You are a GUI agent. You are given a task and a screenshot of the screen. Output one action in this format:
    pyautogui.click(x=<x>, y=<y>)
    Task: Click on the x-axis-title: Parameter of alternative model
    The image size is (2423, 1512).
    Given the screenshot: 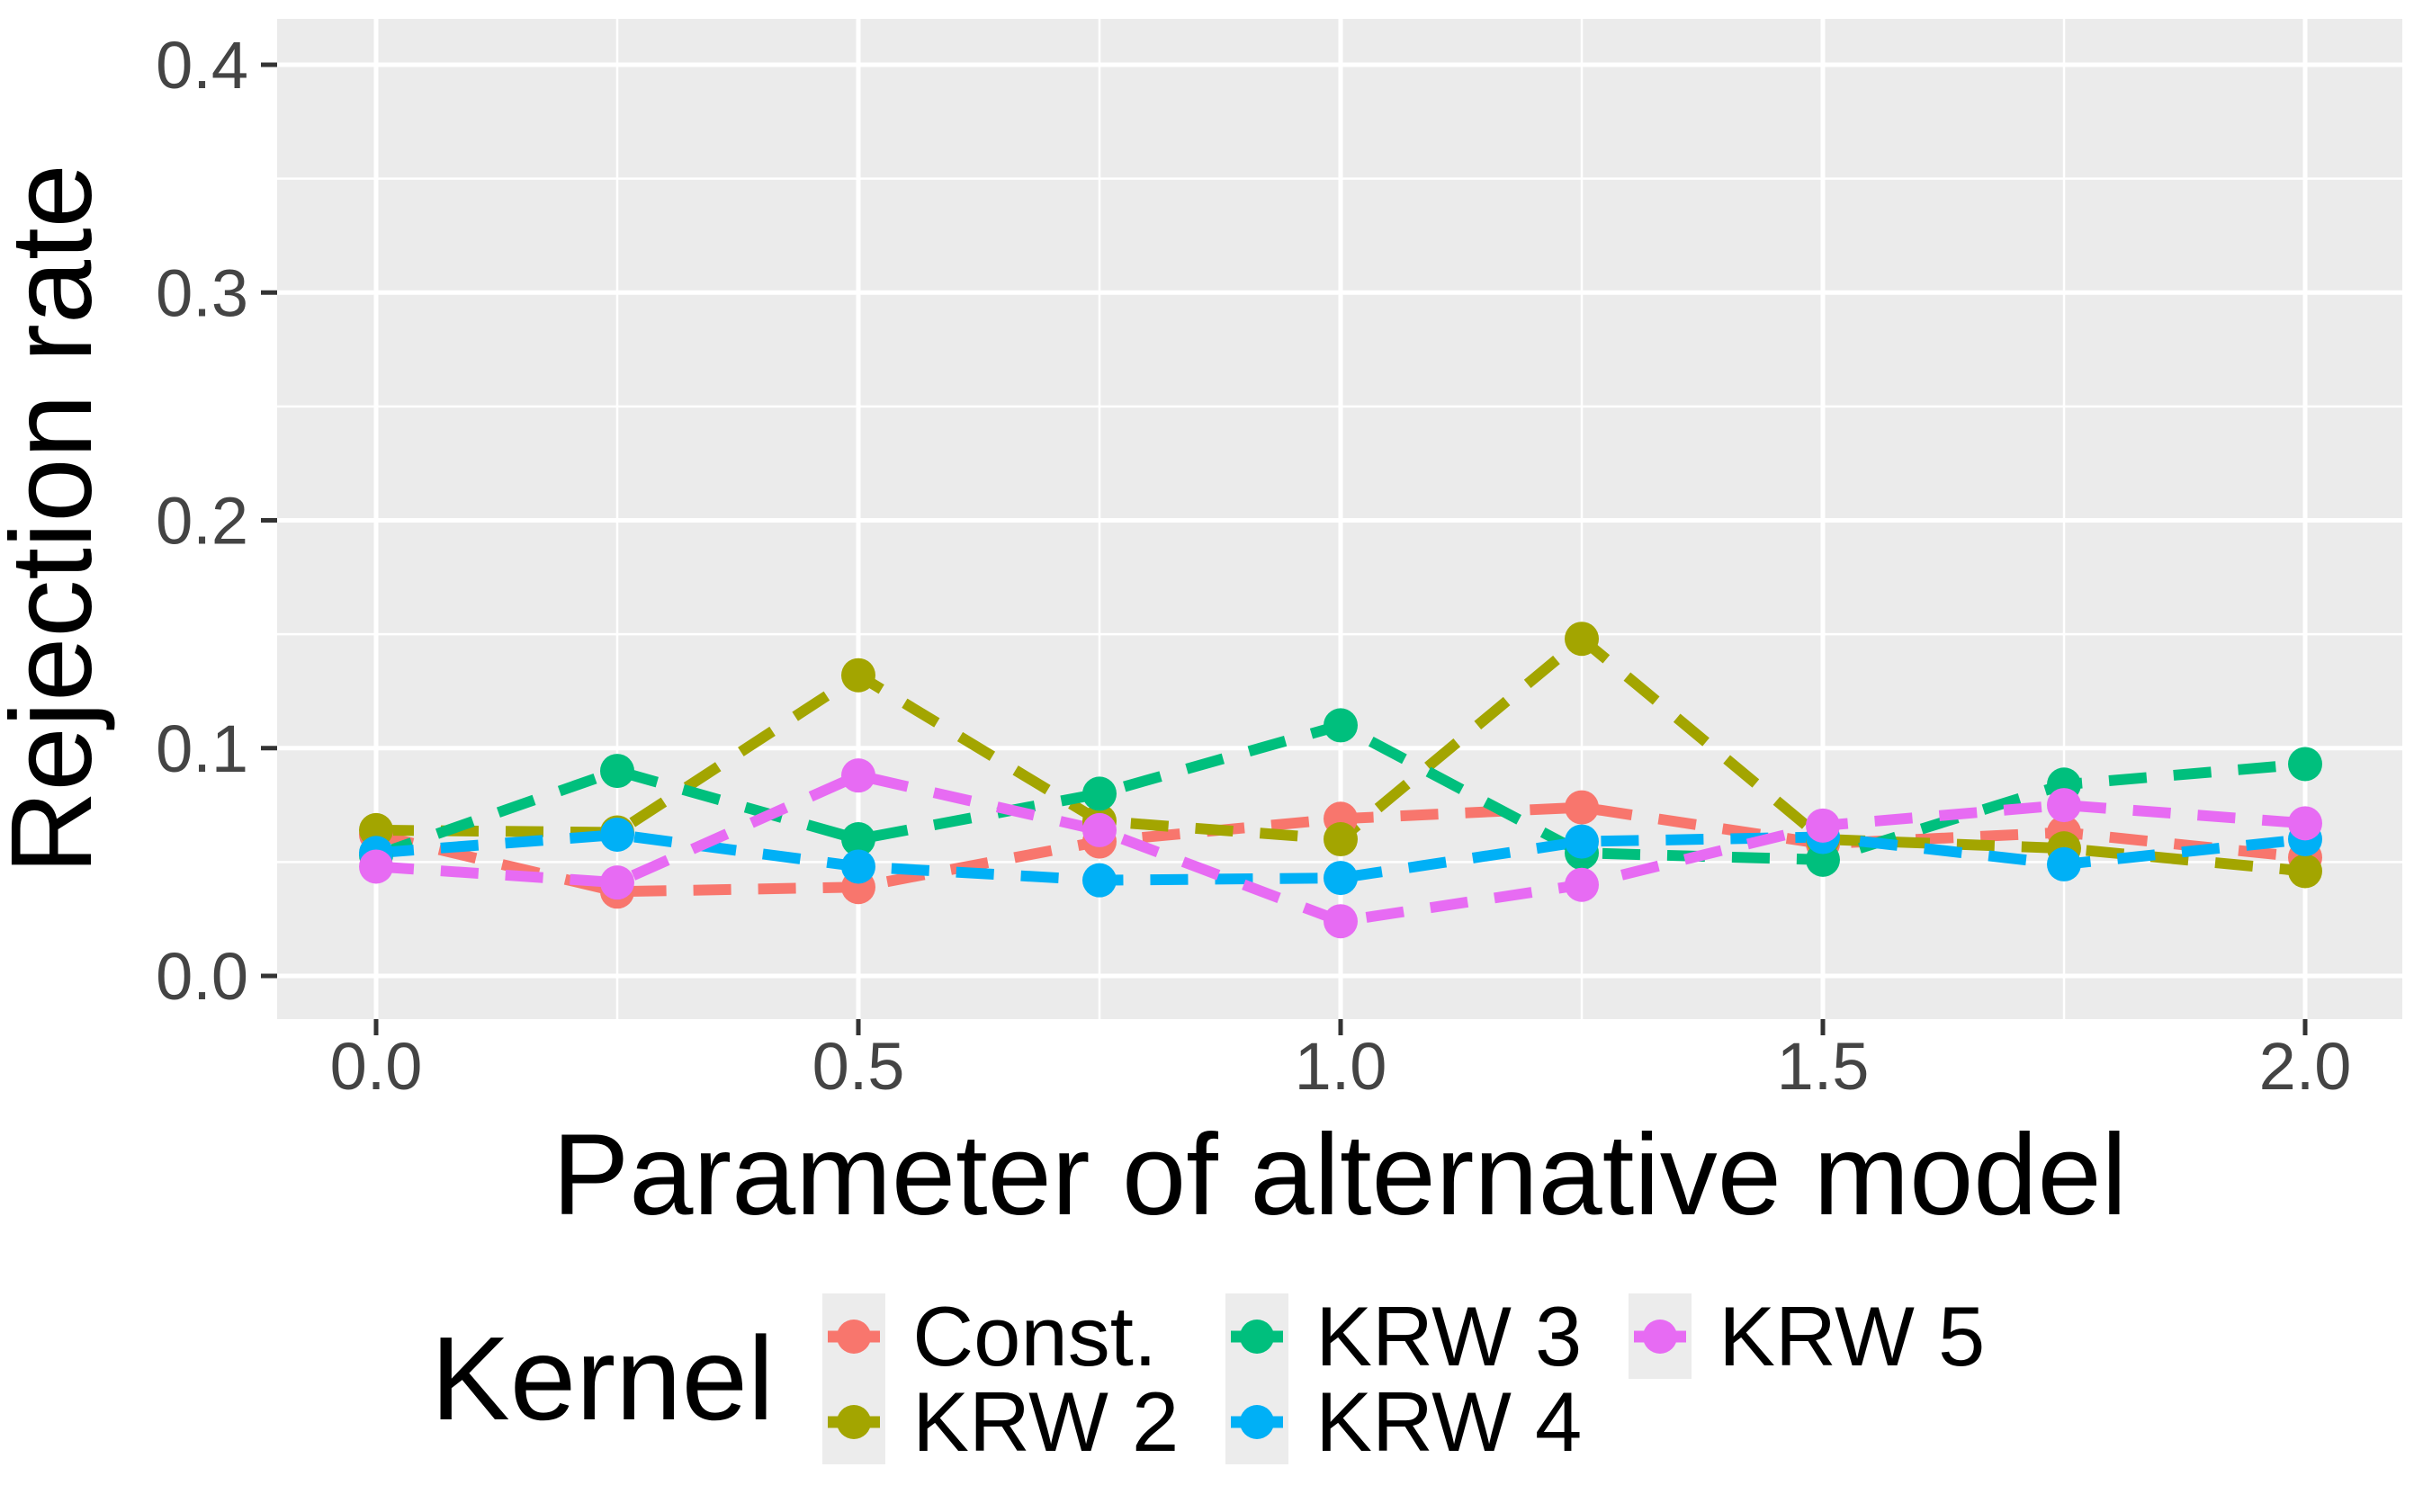 What is the action you would take?
    pyautogui.click(x=1340, y=1175)
    